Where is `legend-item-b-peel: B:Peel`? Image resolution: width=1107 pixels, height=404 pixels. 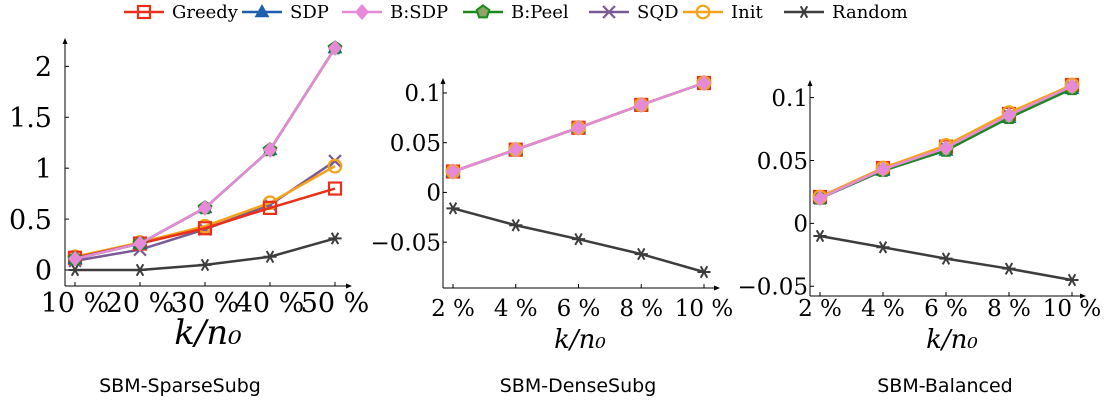
legend-item-b-peel: B:Peel is located at coordinates (516, 12).